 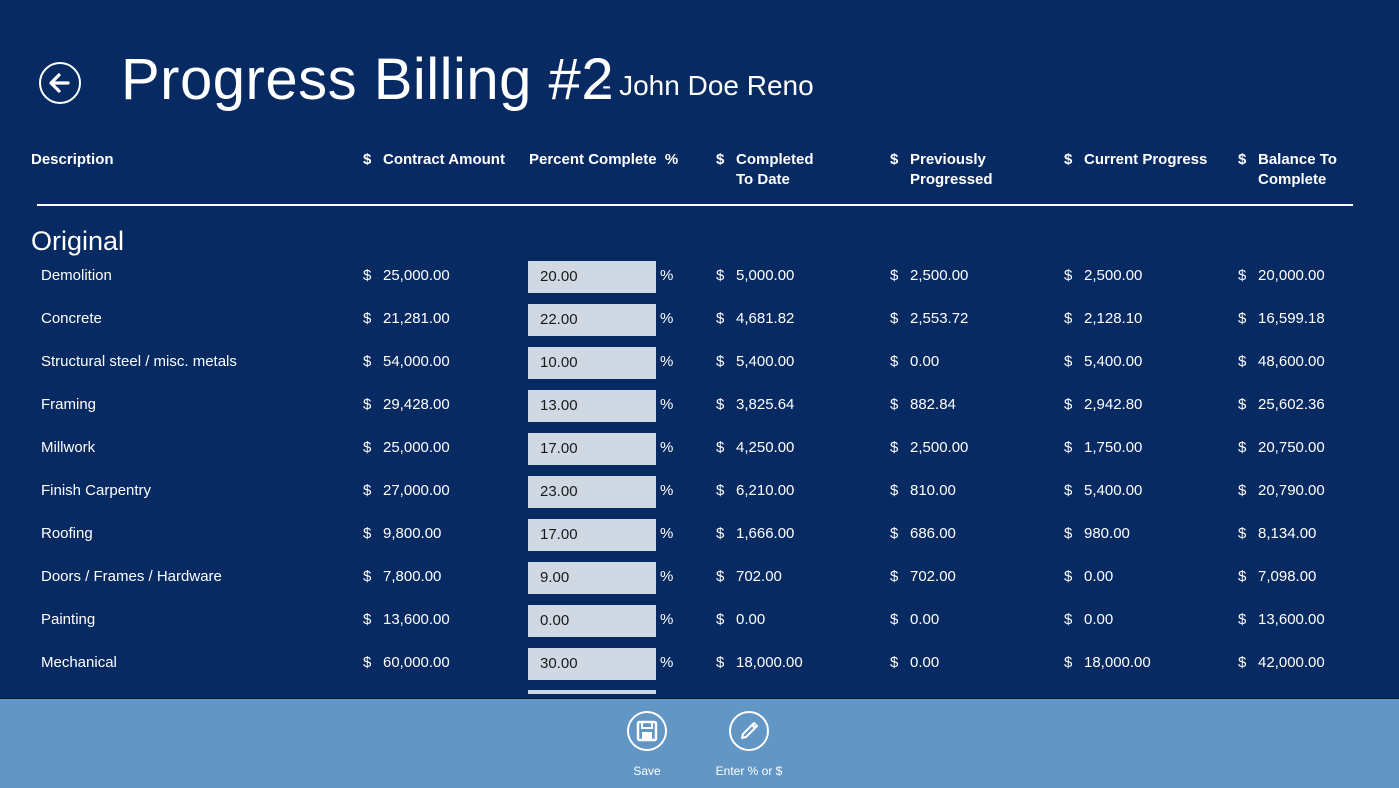 What do you see at coordinates (79, 662) in the screenshot?
I see `row-description: Mechanical` at bounding box center [79, 662].